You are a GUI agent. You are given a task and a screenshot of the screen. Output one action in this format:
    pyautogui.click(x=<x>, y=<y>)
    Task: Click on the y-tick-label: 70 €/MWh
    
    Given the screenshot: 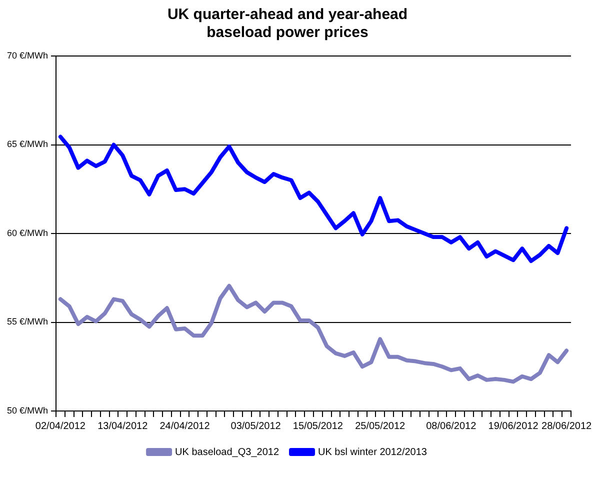 What is the action you would take?
    pyautogui.click(x=27, y=55)
    